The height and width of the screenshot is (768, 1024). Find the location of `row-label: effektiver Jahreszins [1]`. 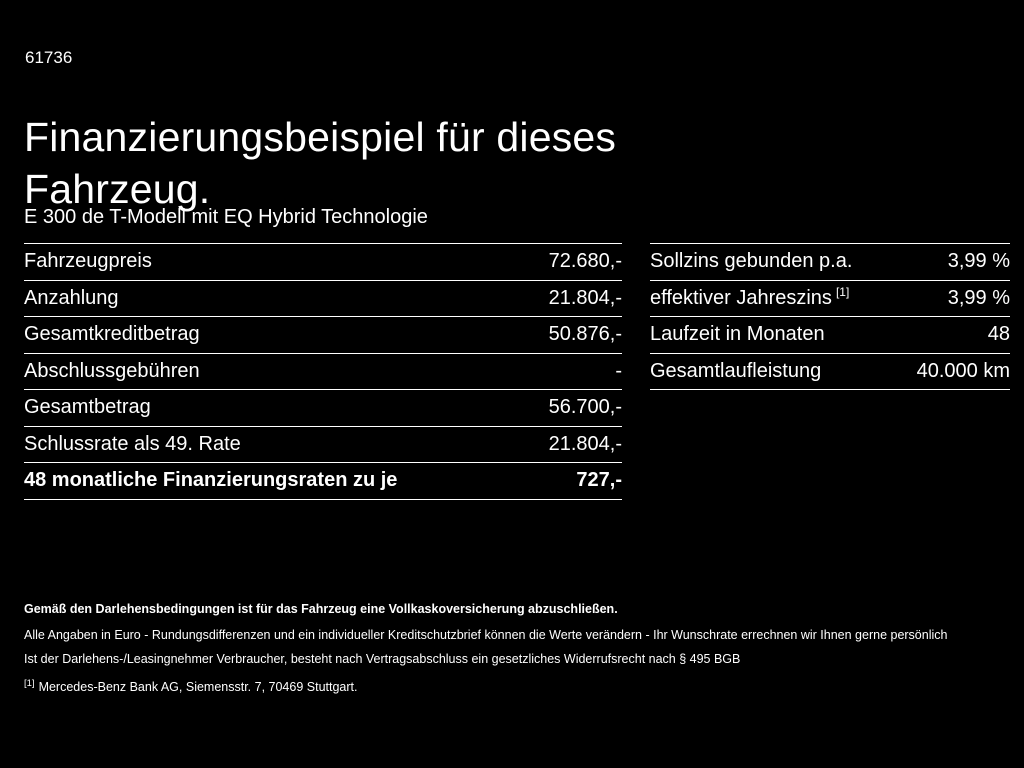

row-label: effektiver Jahreszins [1] is located at coordinates (750, 297).